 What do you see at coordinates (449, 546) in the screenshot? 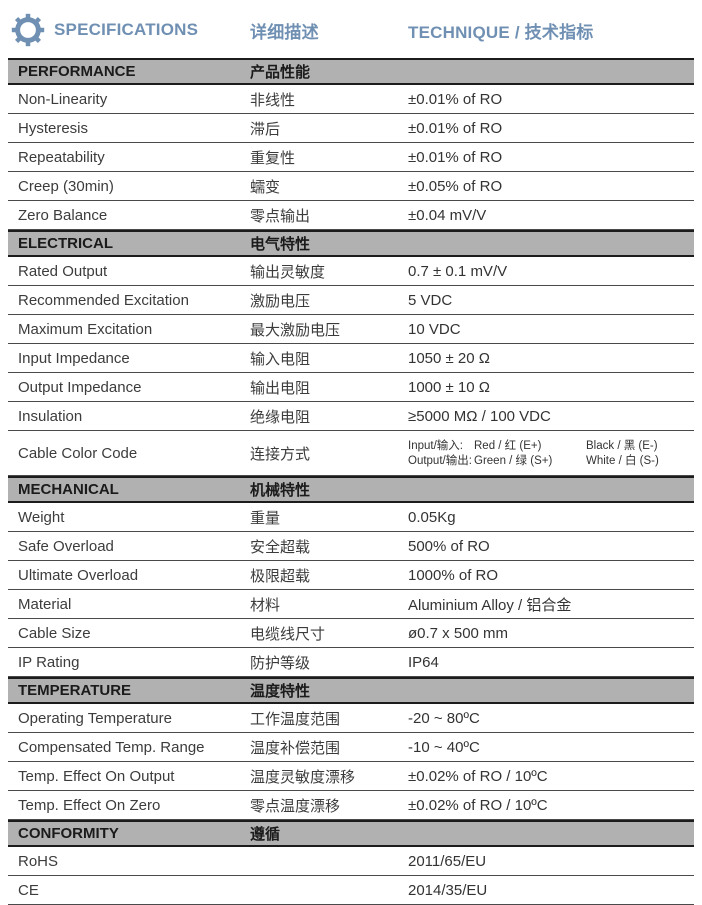
I see `spec-value: 500% of RO` at bounding box center [449, 546].